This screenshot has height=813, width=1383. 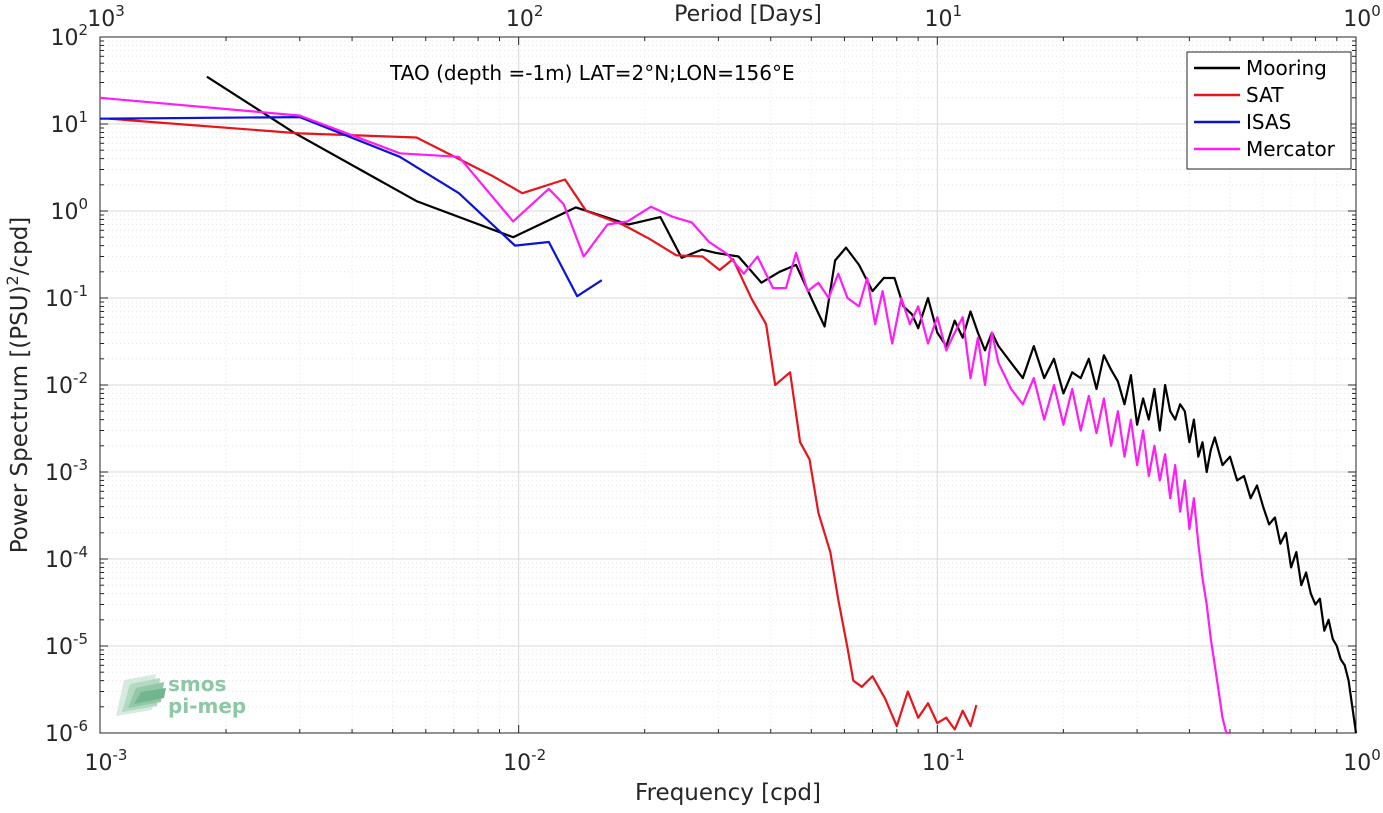 What do you see at coordinates (197, 684) in the screenshot?
I see `logo-line1: smos` at bounding box center [197, 684].